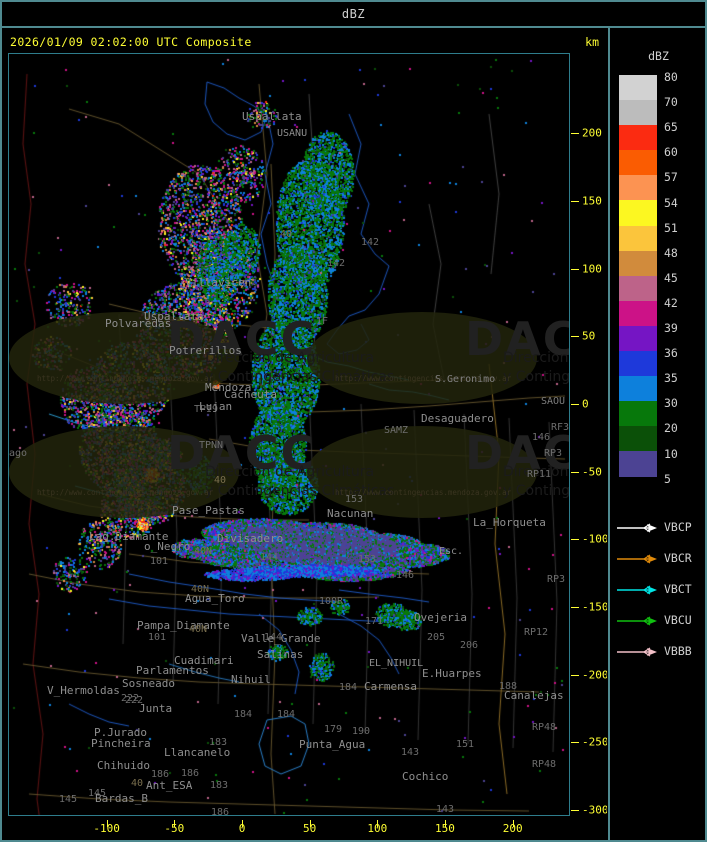 Image resolution: width=707 pixels, height=842 pixels. I want to click on vector-legend-row: VBCU, so click(660, 621).